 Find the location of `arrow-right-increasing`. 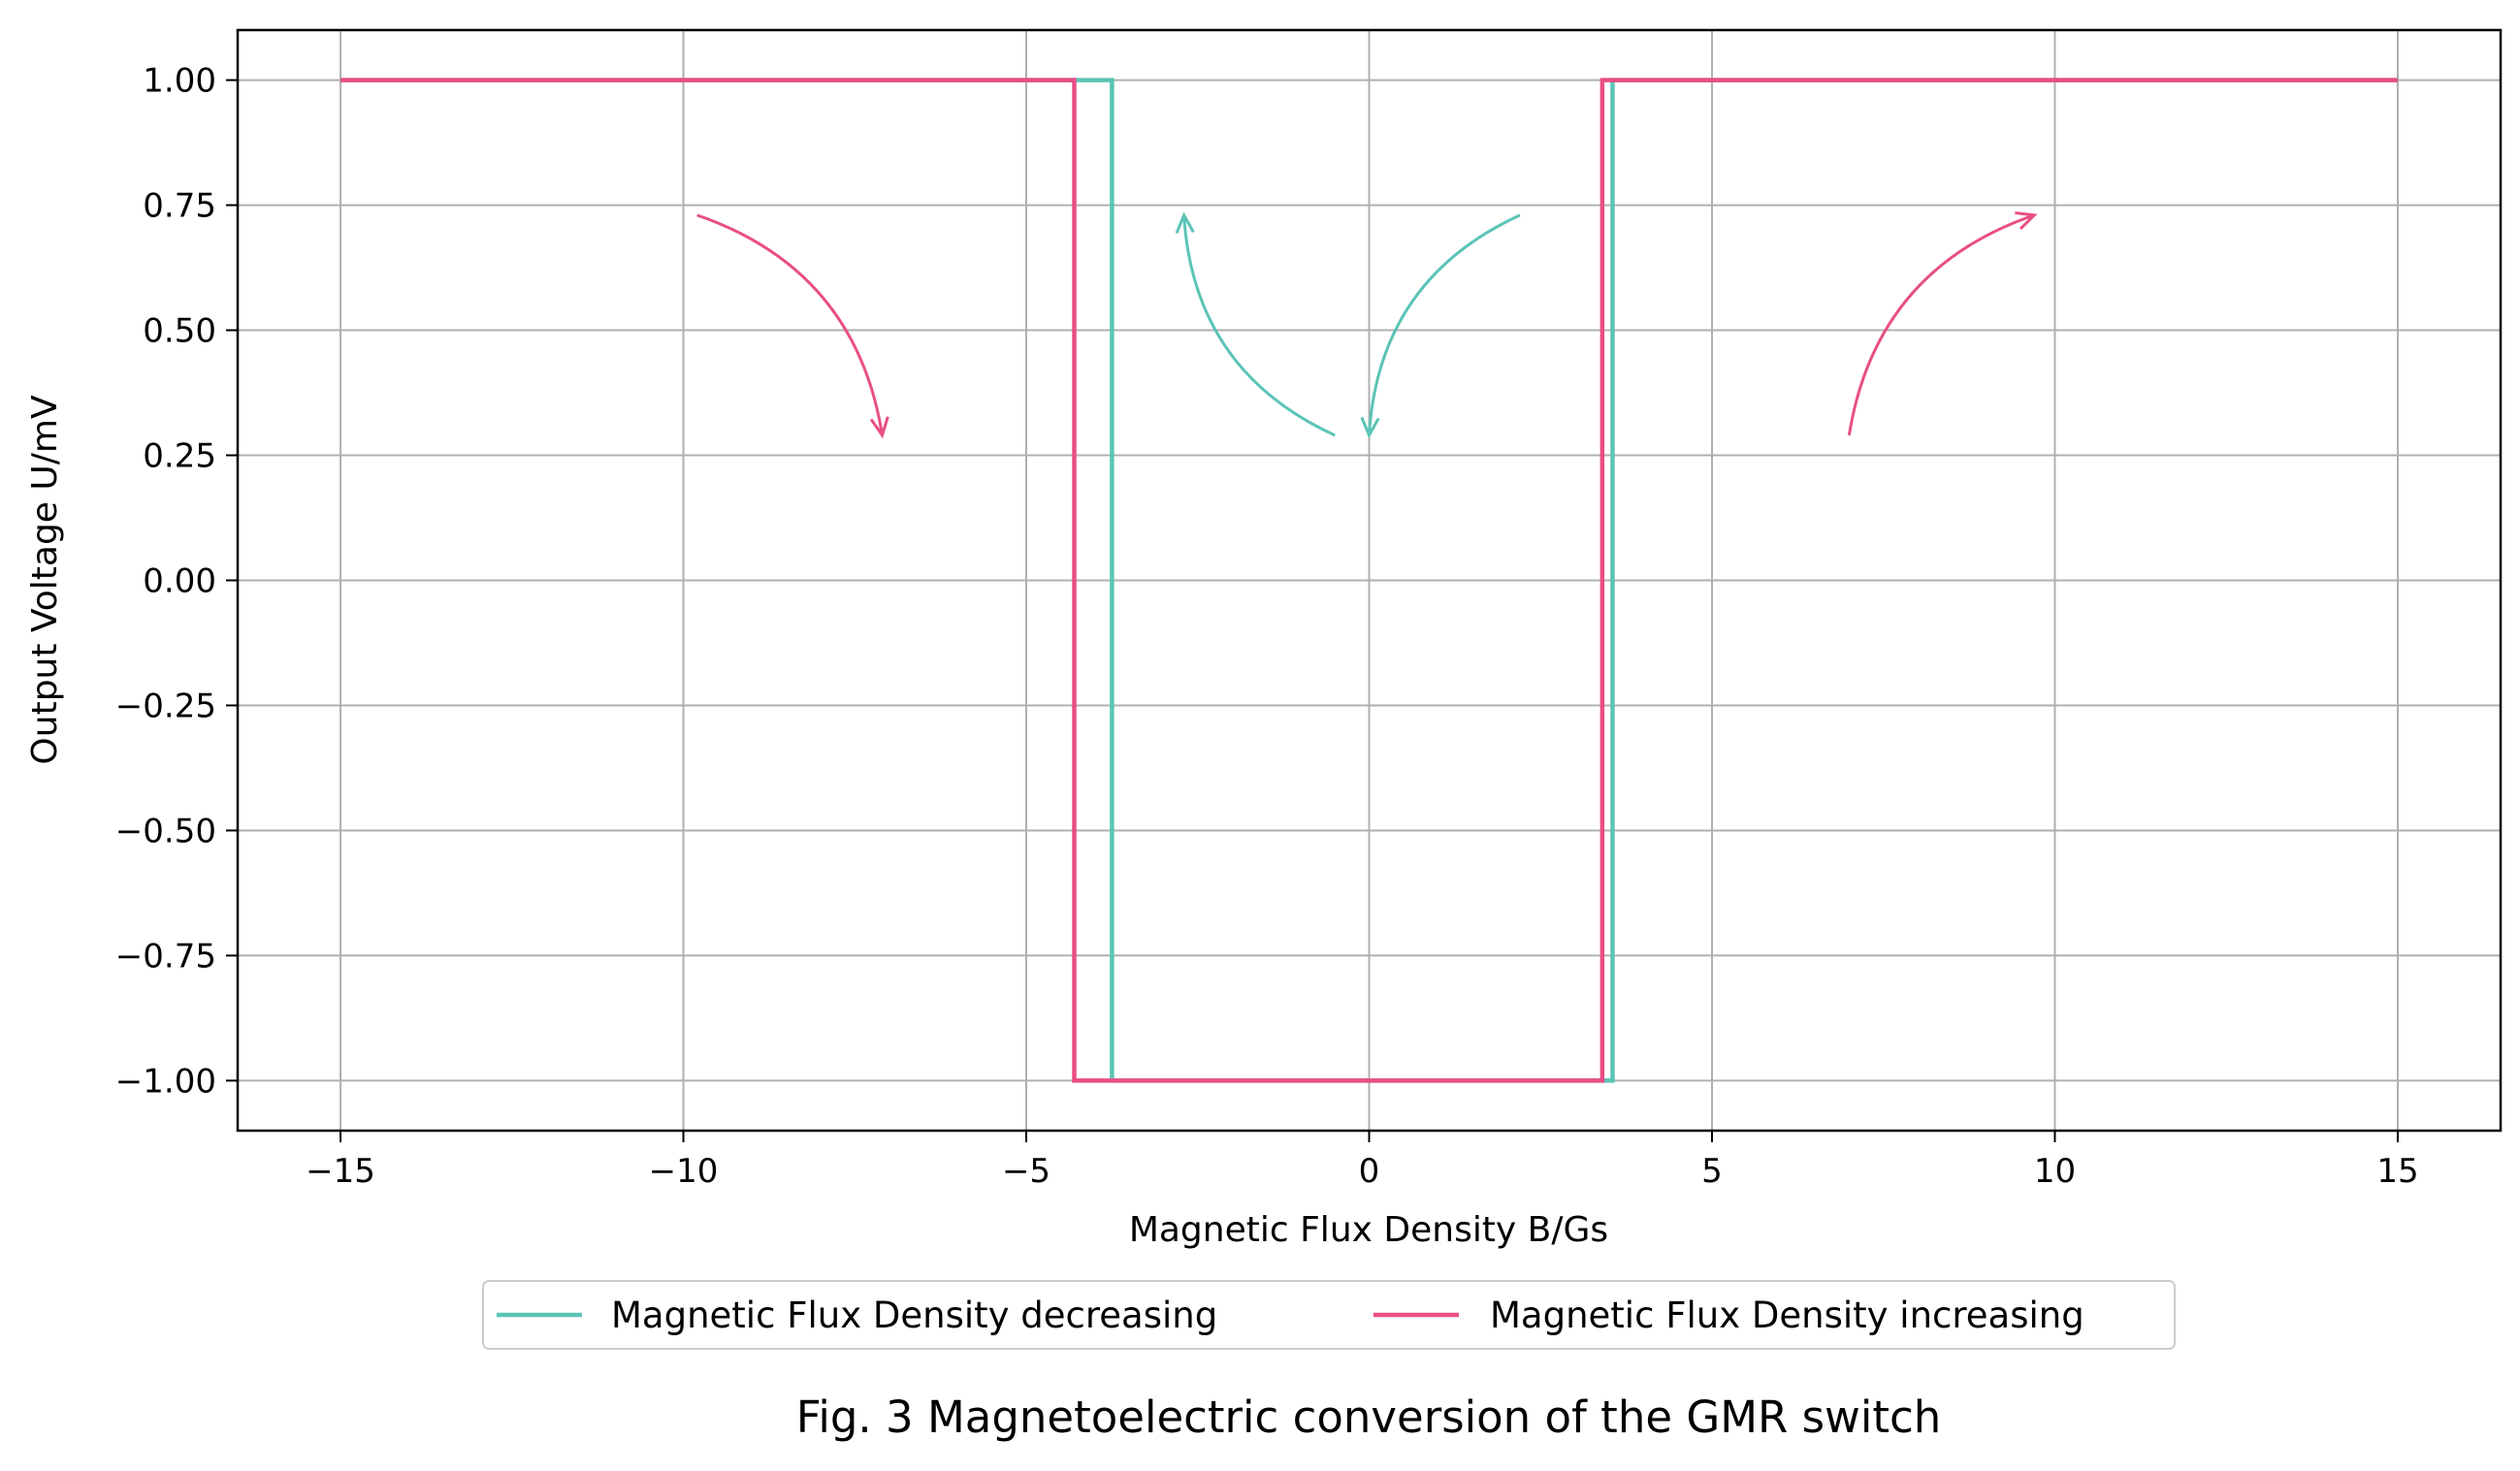

arrow-right-increasing is located at coordinates (1941, 324).